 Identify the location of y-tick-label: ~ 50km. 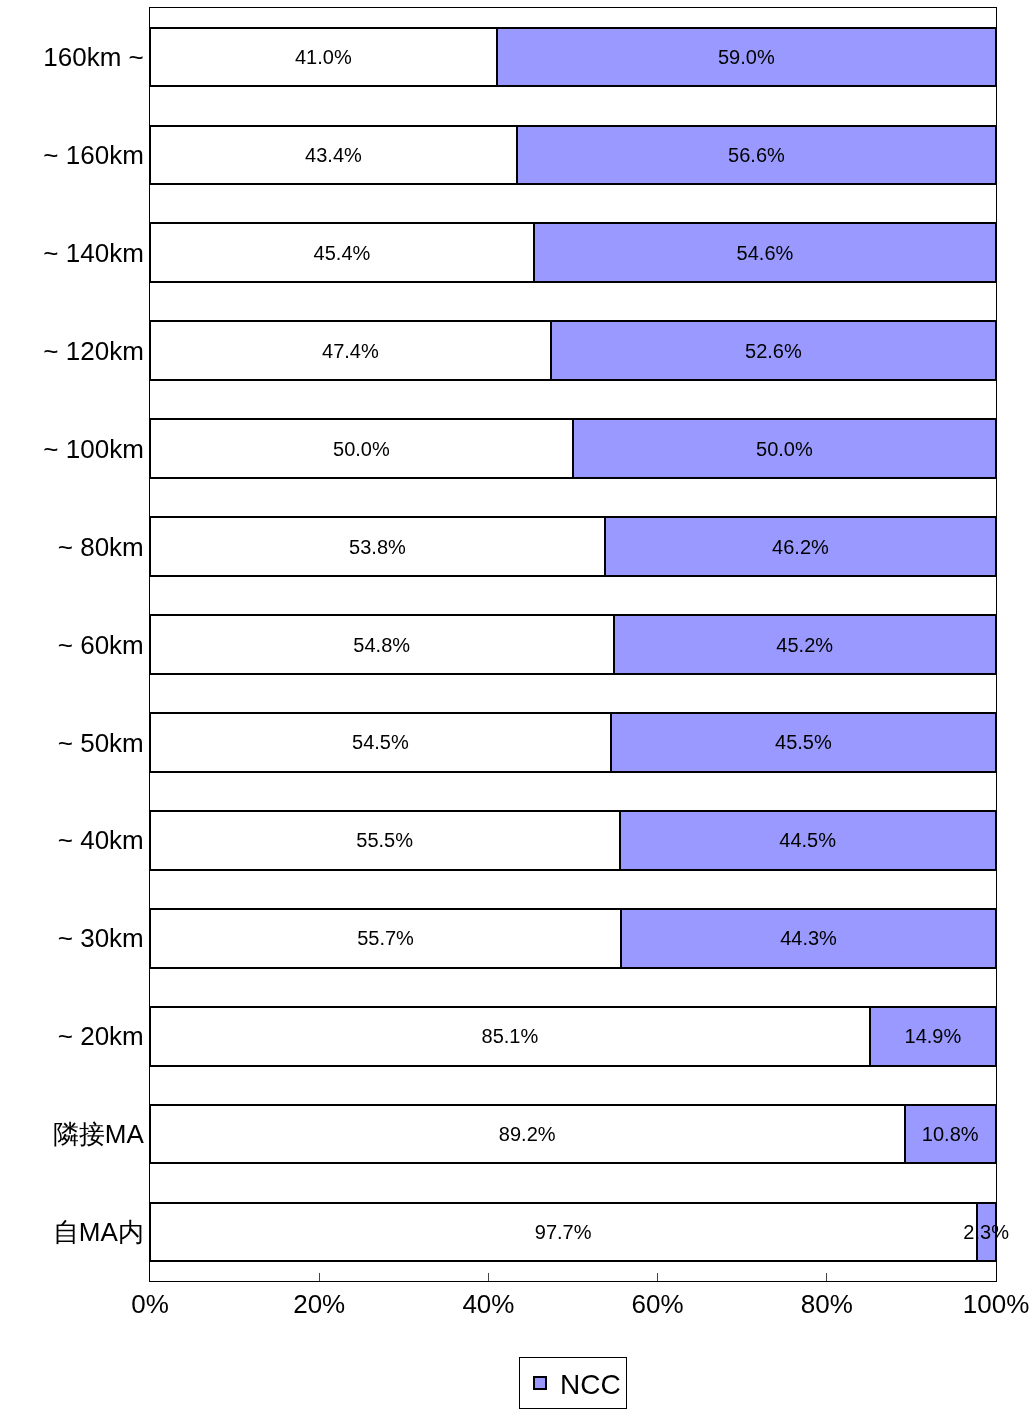
(100, 742).